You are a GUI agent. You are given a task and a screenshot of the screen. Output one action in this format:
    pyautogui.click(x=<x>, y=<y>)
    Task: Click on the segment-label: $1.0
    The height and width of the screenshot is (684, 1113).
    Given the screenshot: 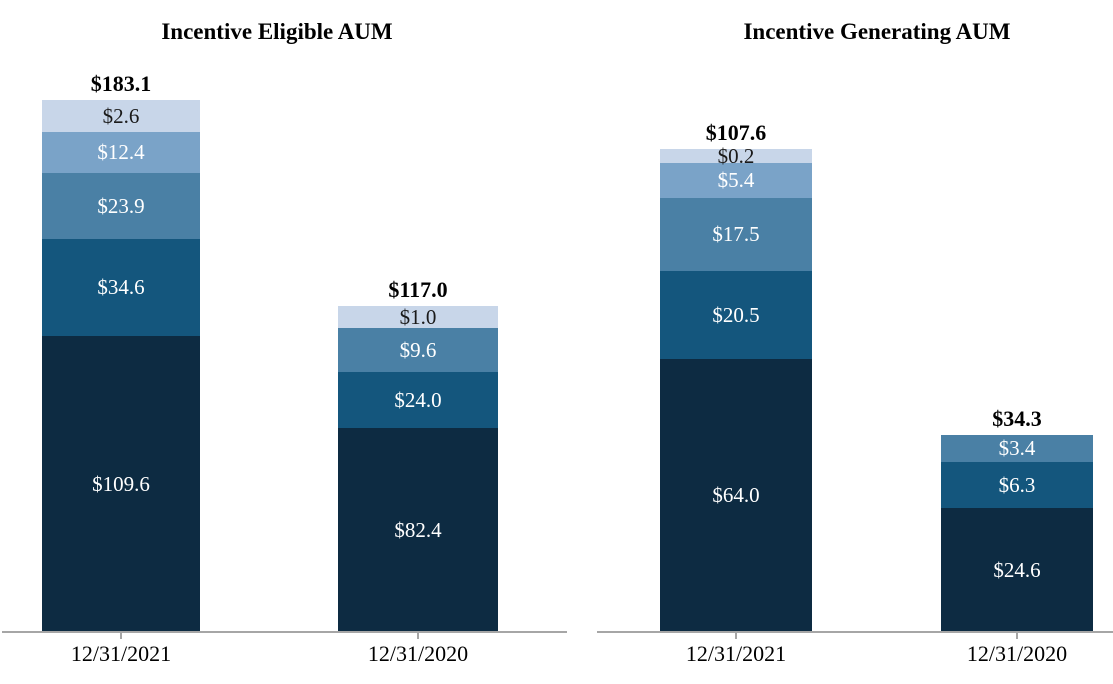 What is the action you would take?
    pyautogui.click(x=418, y=316)
    